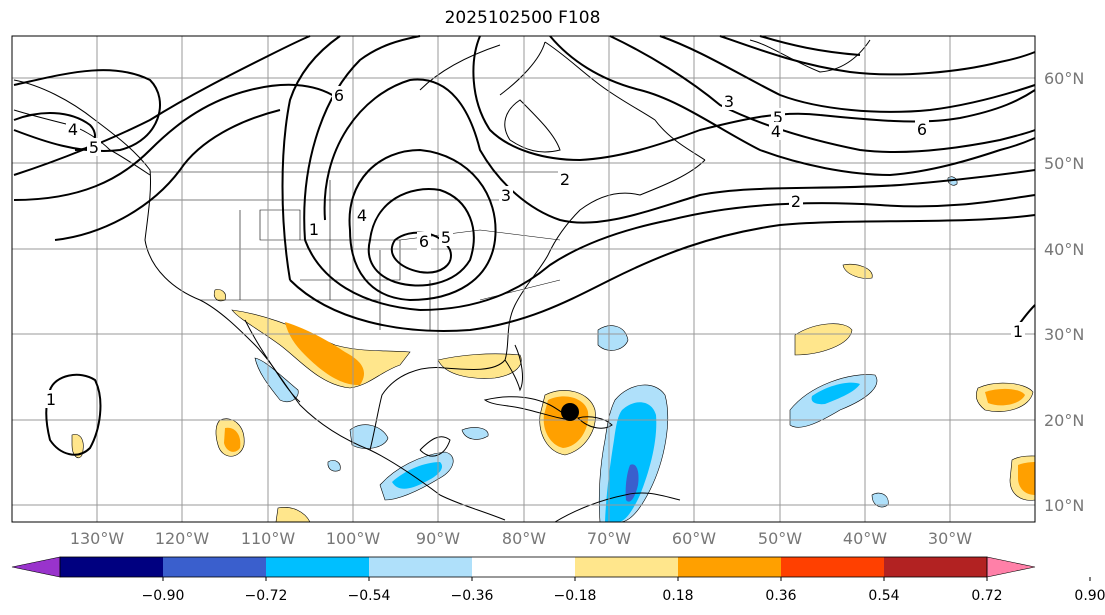 The height and width of the screenshot is (615, 1105). What do you see at coordinates (369, 596) in the screenshot?
I see `colorbar-tick-label: −0.54` at bounding box center [369, 596].